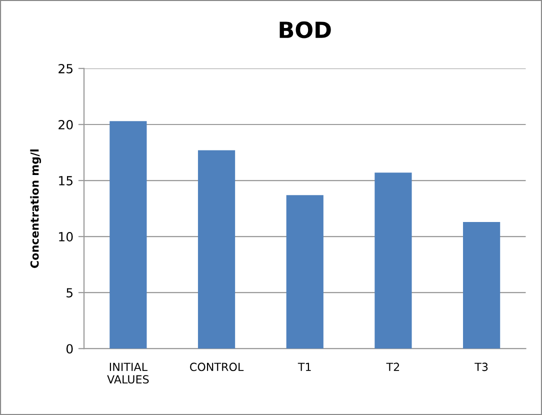 The width and height of the screenshot is (542, 415). I want to click on y-tick-label: 25, so click(65, 69).